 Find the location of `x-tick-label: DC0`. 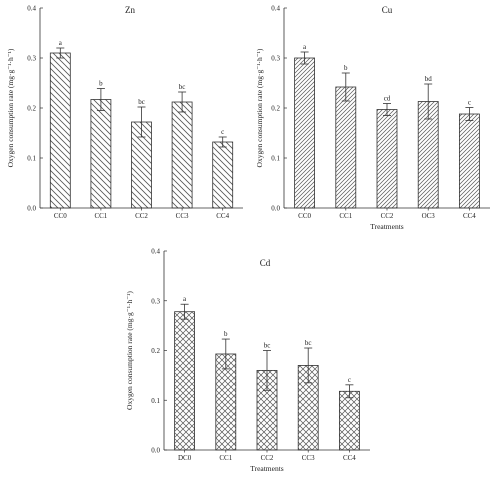

x-tick-label: DC0 is located at coordinates (185, 458).